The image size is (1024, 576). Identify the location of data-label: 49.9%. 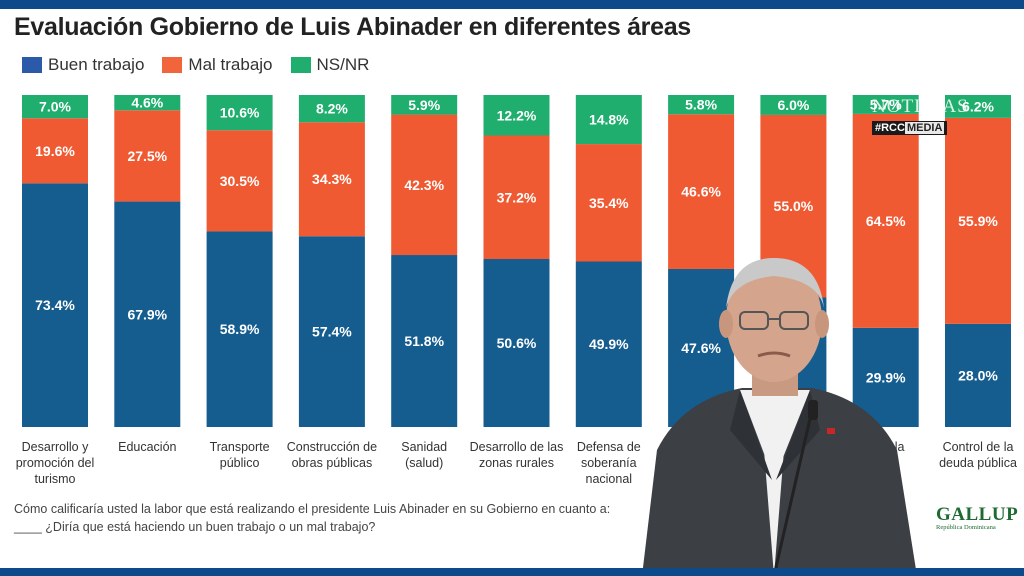
(609, 344).